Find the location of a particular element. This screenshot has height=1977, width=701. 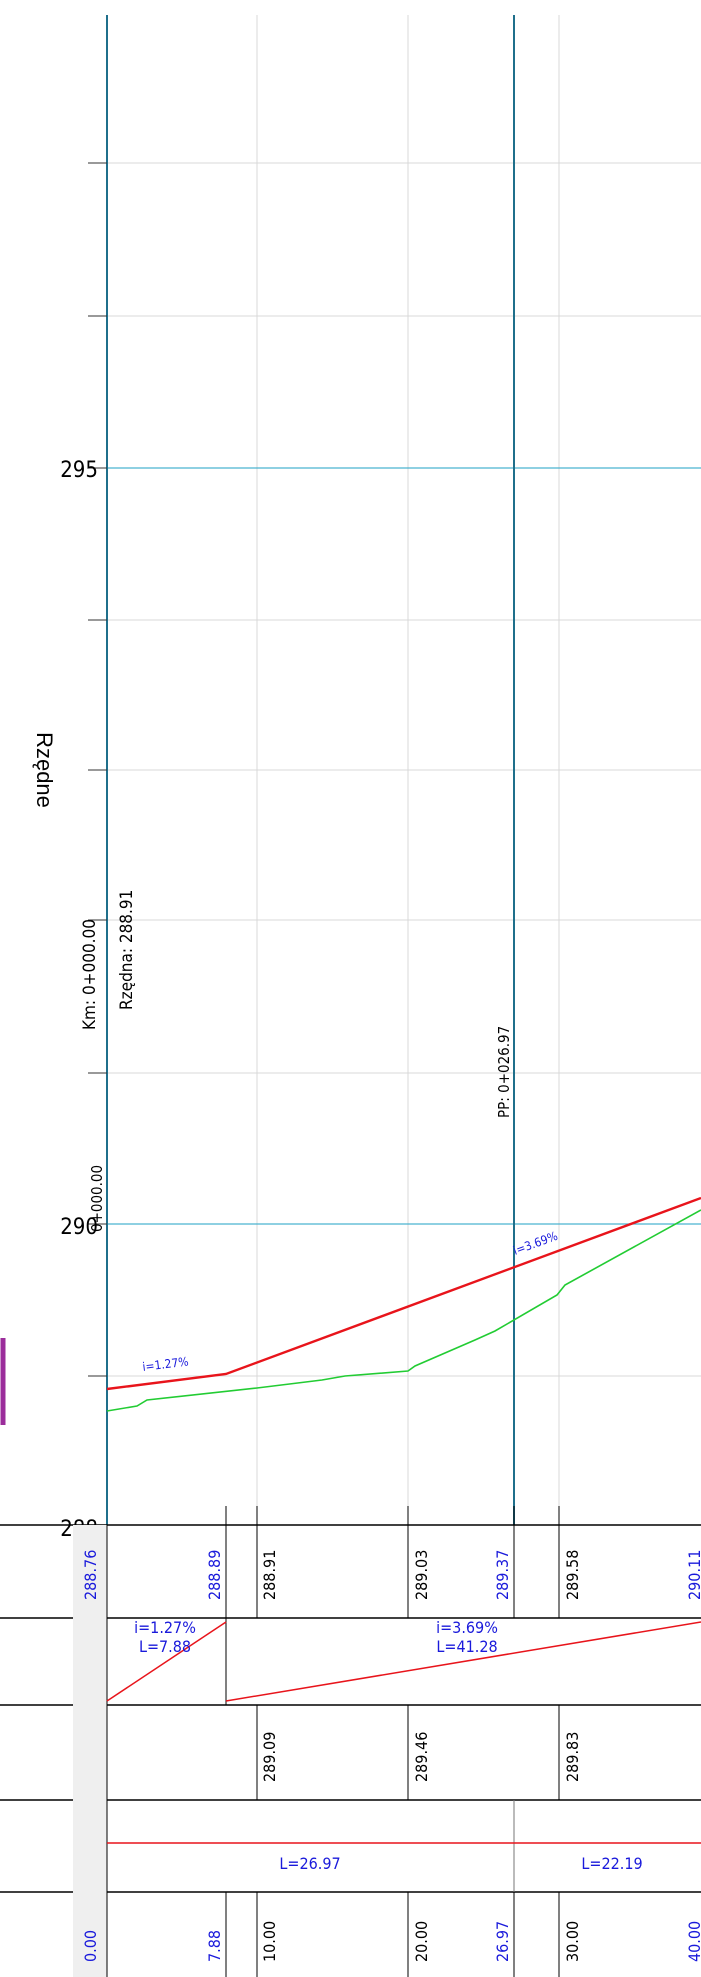

pp-station-label: PP: 0+026.97 is located at coordinates (504, 1072).